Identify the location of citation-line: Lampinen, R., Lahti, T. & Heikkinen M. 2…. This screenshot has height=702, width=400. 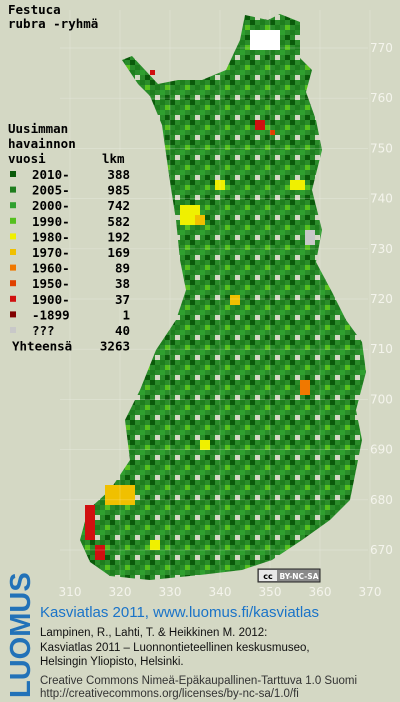
(153, 633).